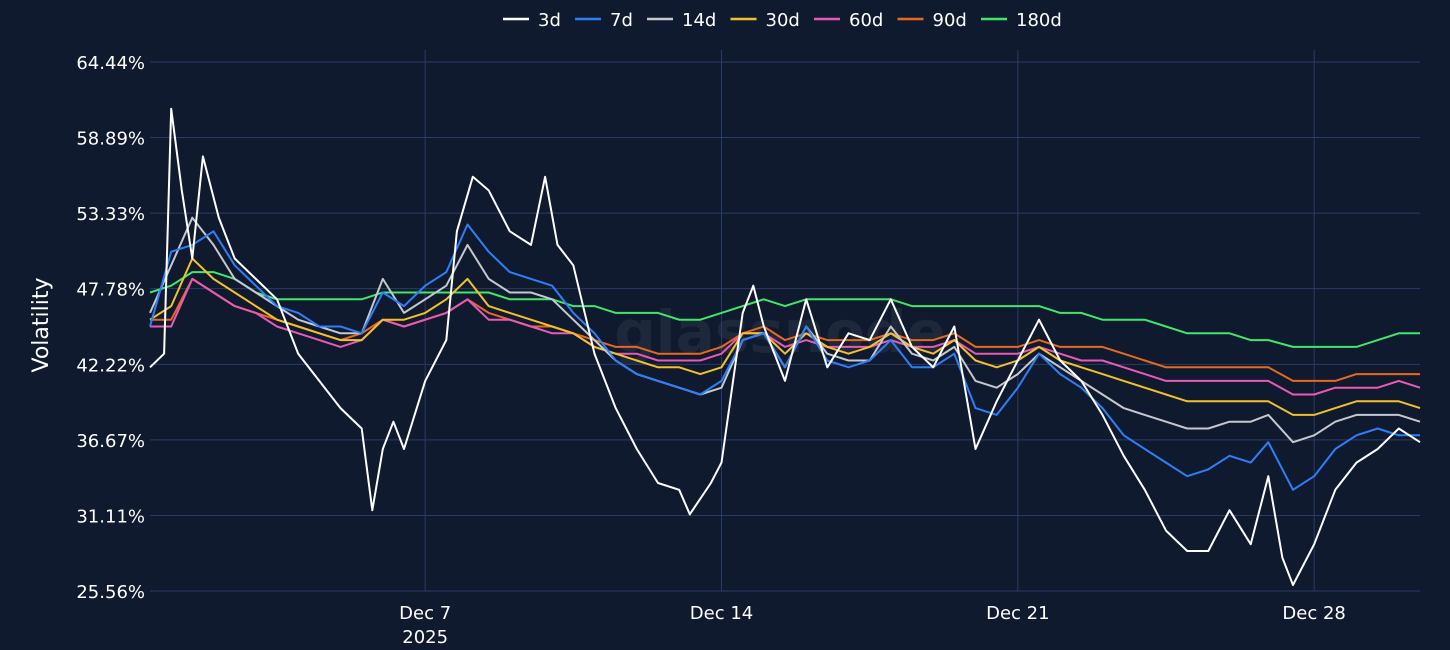 Image resolution: width=1450 pixels, height=650 pixels. I want to click on legend-label: 180d, so click(1039, 20).